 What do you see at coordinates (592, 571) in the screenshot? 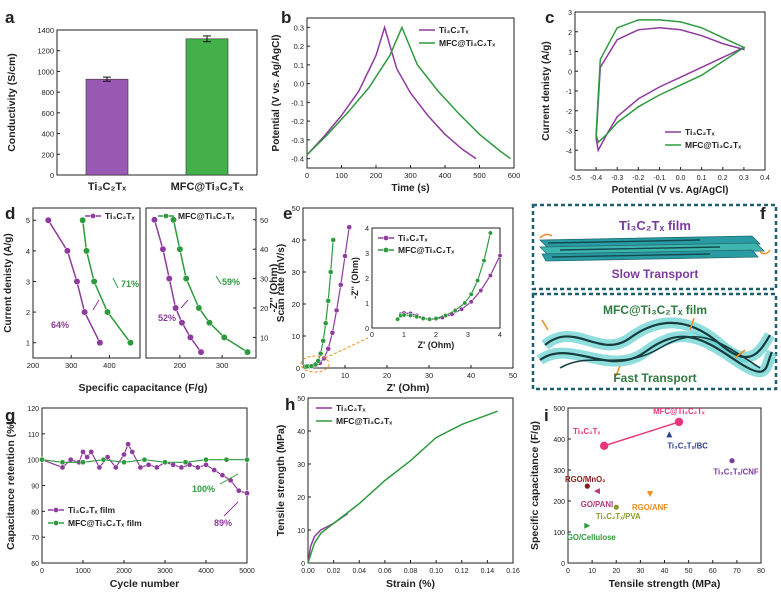
I see `x-tick-label: 10` at bounding box center [592, 571].